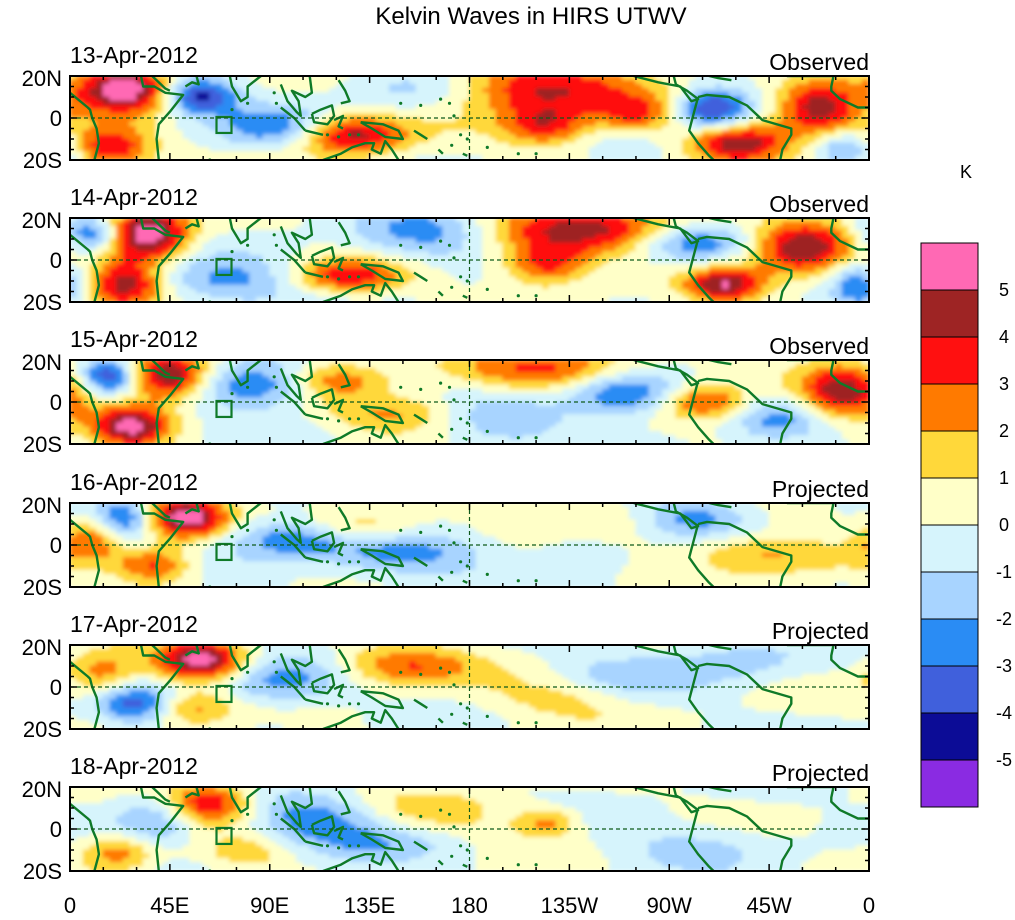  I want to click on island-marker, so click(421, 247).